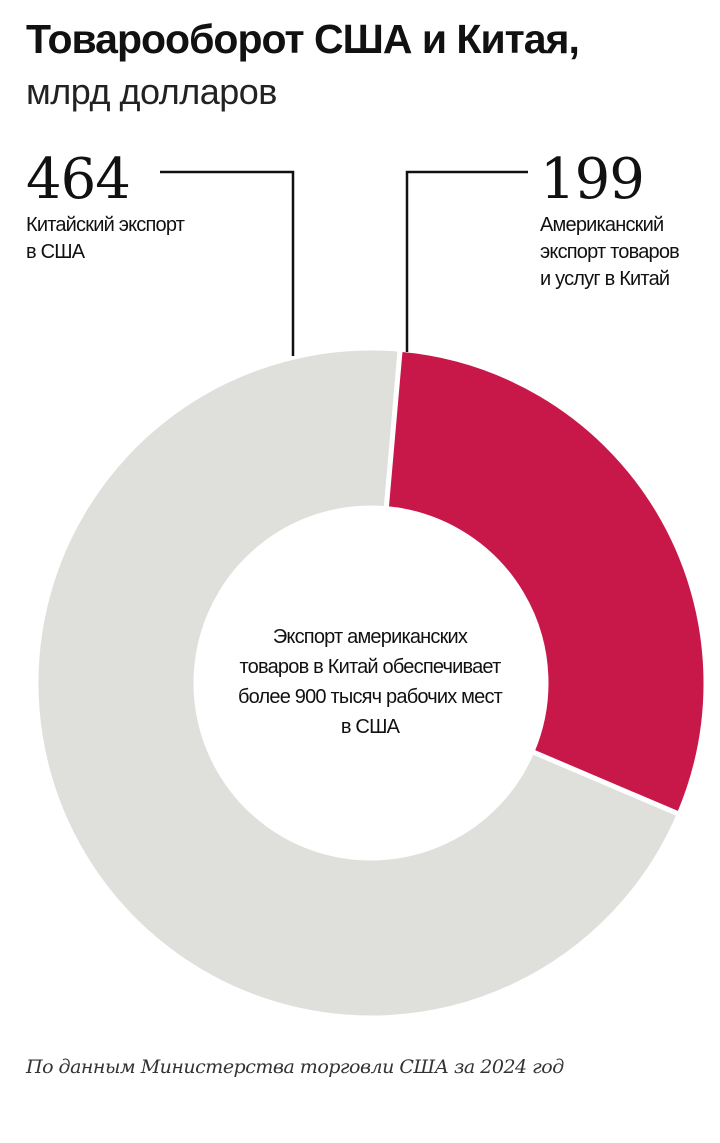 The image size is (720, 1143). Describe the element at coordinates (370, 727) in the screenshot. I see `center-note-line: в США` at that location.